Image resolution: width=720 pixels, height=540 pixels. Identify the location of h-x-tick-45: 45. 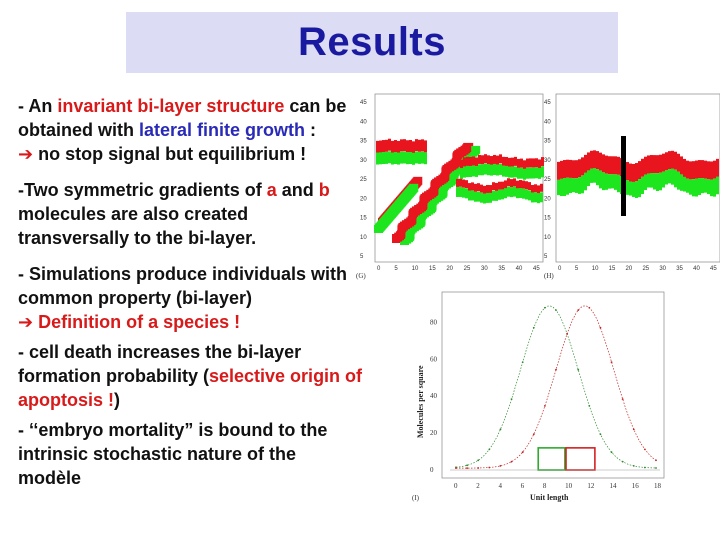
(713, 269).